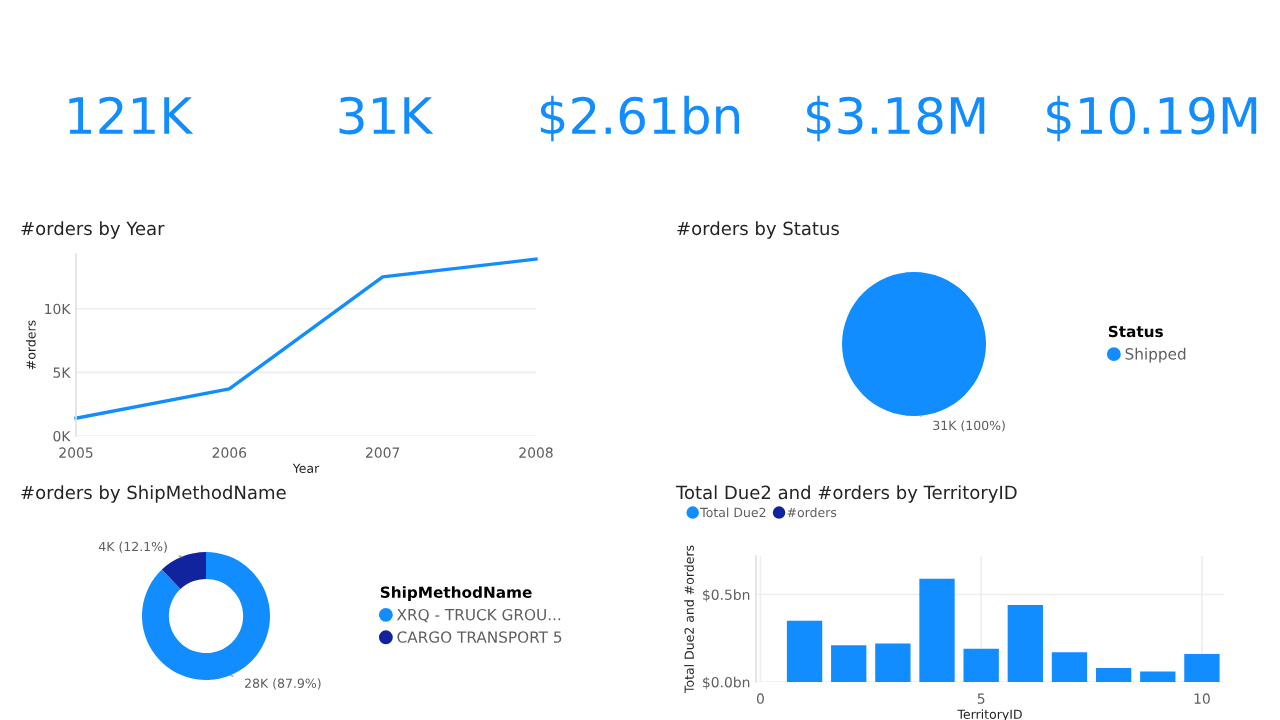  I want to click on text: $10.19M, so click(1152, 118).